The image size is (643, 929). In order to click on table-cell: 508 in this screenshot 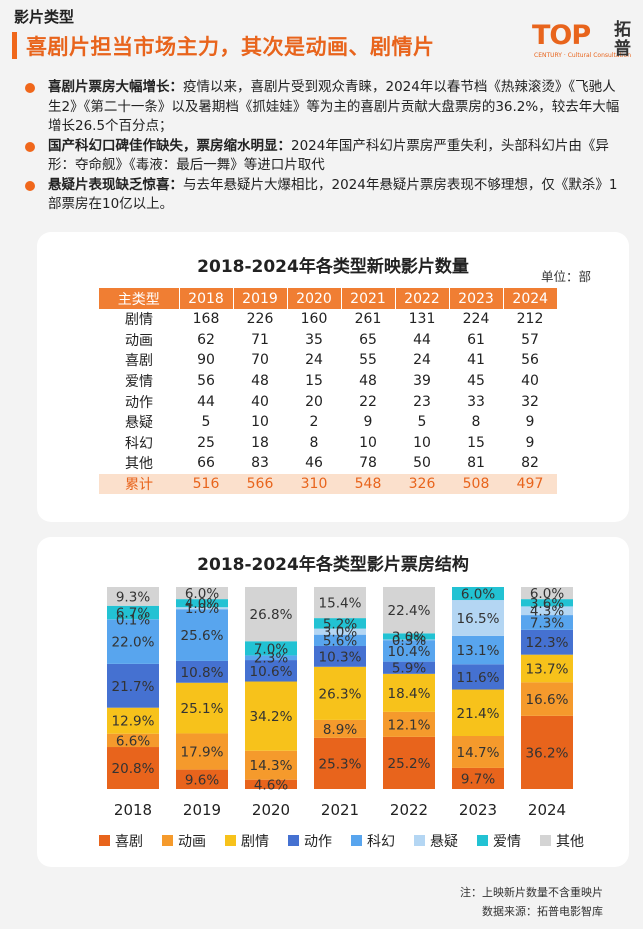, I will do `click(476, 484)`.